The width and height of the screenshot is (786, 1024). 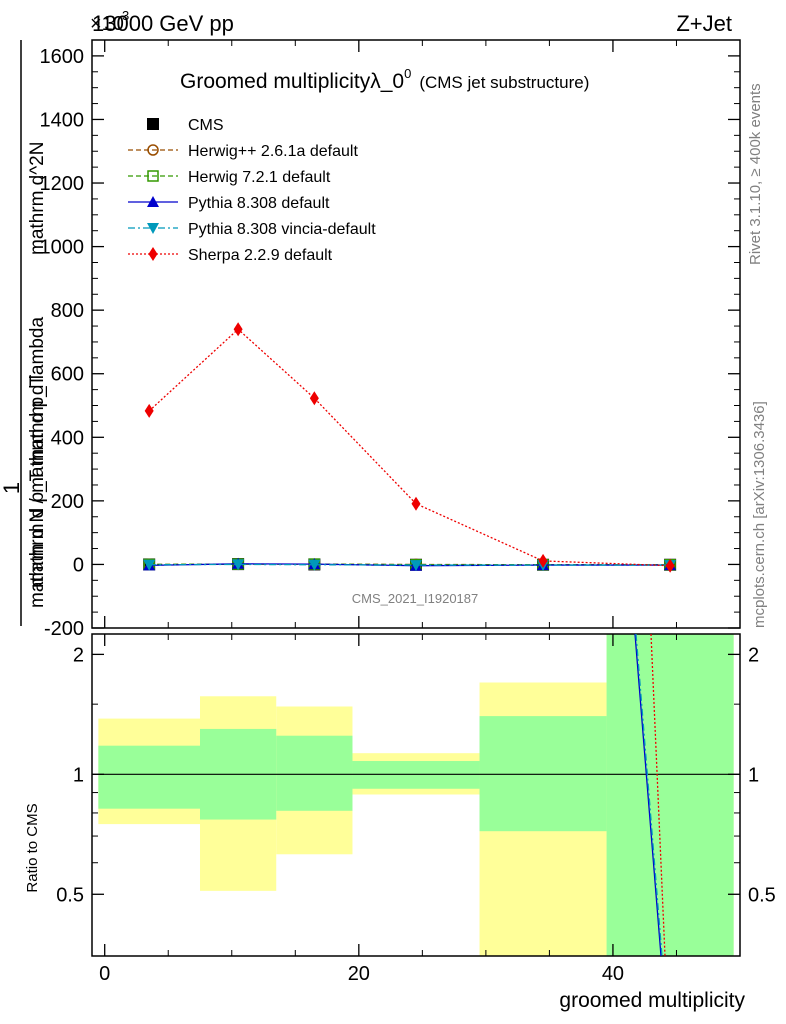 I want to click on analysis-id: CMS_2021_I1920187, so click(x=415, y=598).